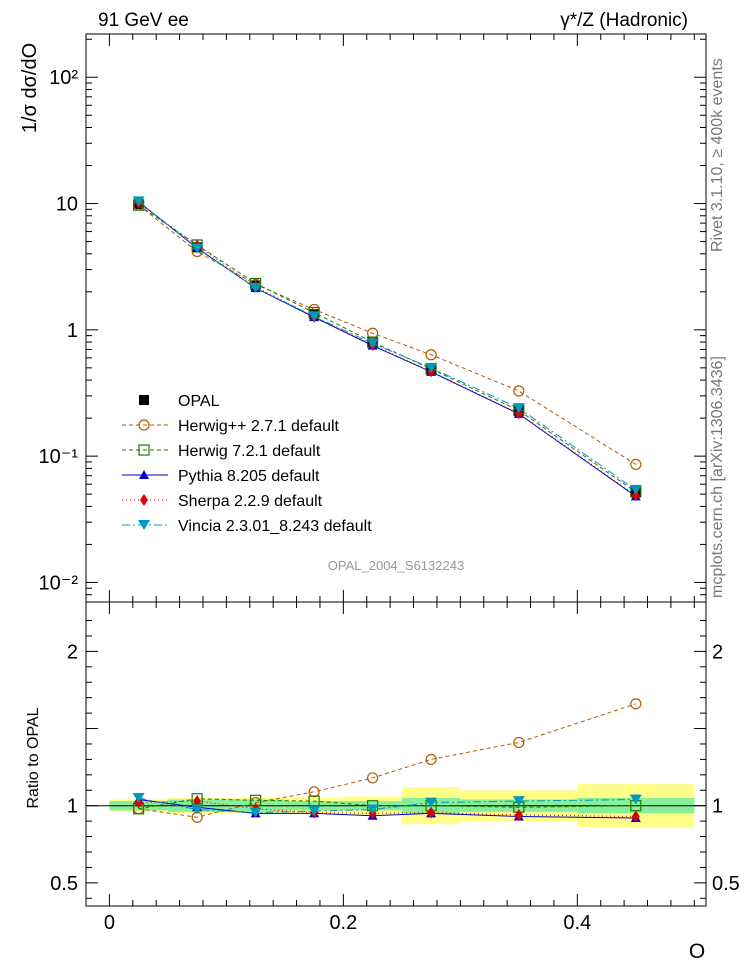 The width and height of the screenshot is (746, 972). Describe the element at coordinates (144, 425) in the screenshot. I see `legend-marker-herwig-2-7-1-default` at that location.